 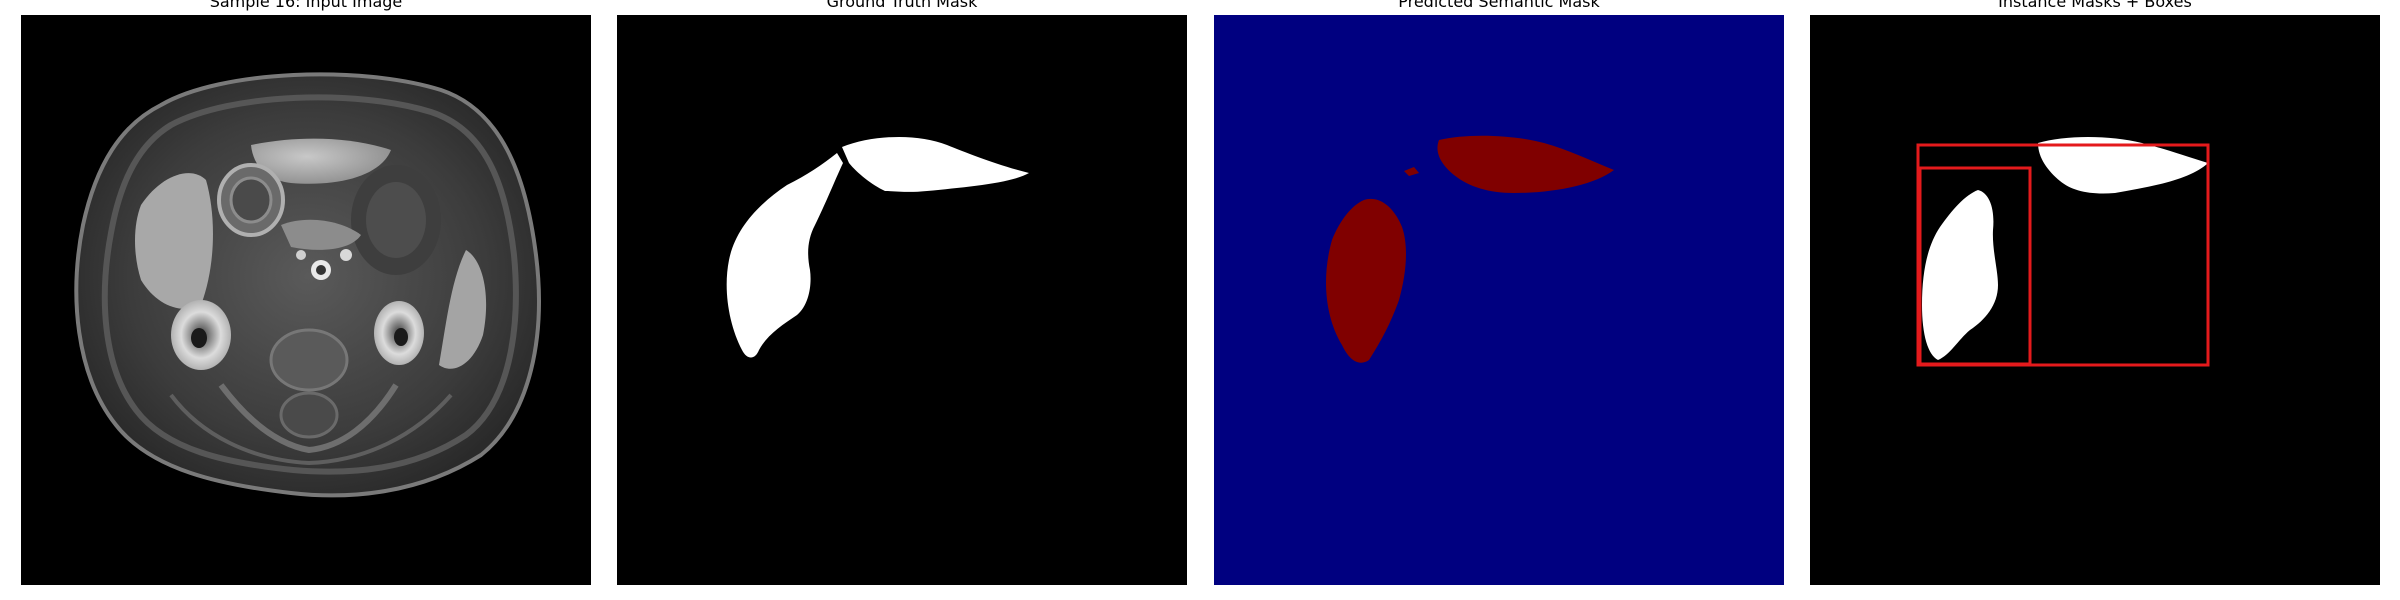 What do you see at coordinates (2095, 5) in the screenshot?
I see `panel-title-instance-masks: Instance Masks + Boxes` at bounding box center [2095, 5].